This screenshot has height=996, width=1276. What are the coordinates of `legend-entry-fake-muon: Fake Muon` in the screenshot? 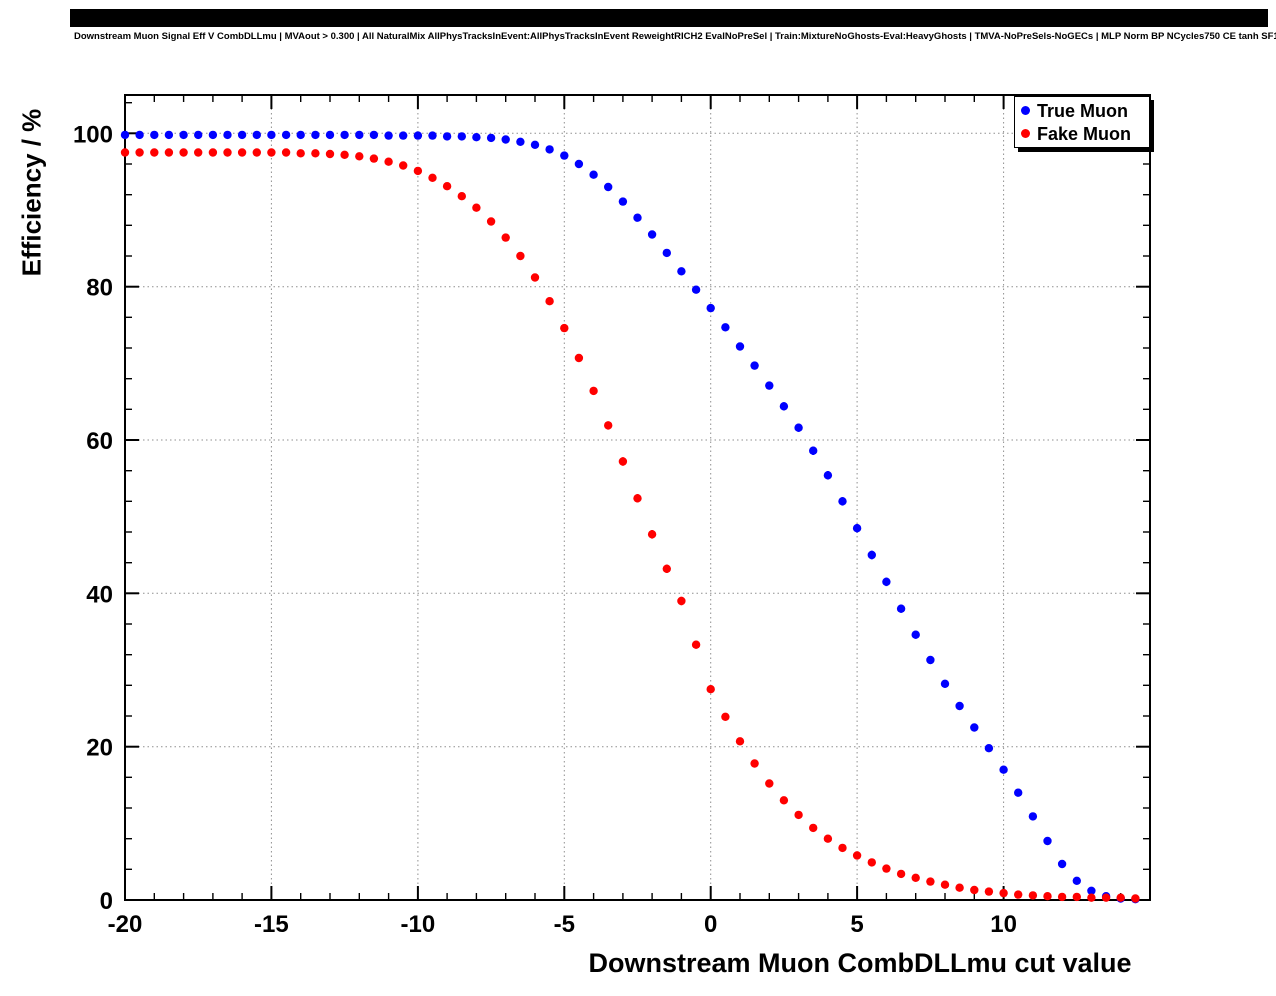 It's located at (1085, 134).